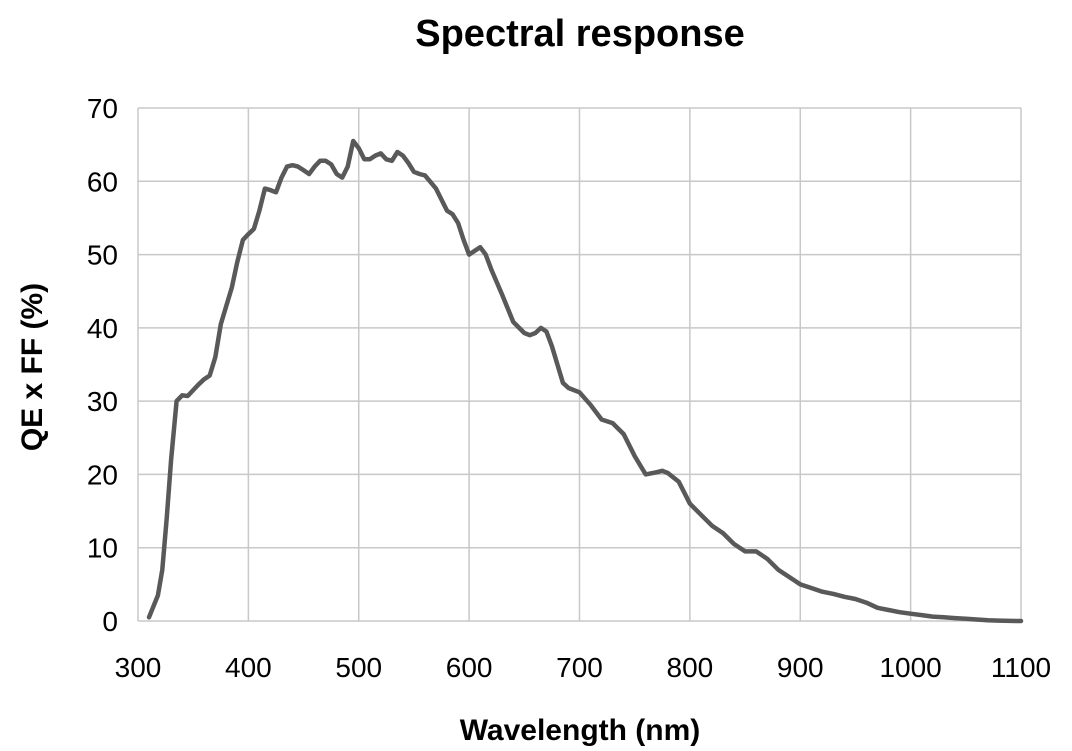  I want to click on x-tick-label: 600, so click(469, 667).